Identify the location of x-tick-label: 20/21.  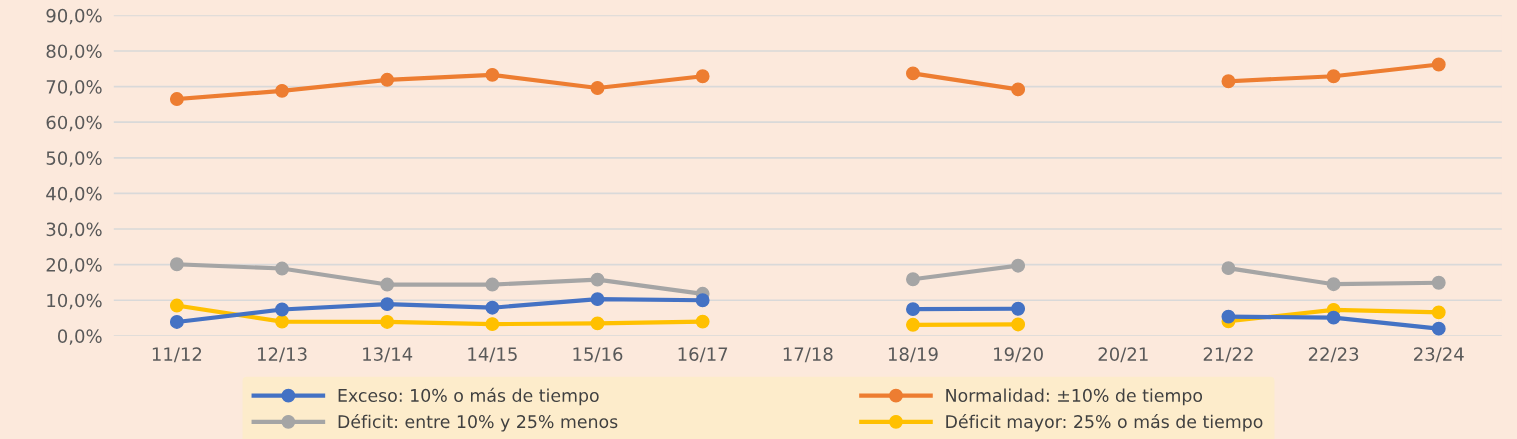
(1123, 355).